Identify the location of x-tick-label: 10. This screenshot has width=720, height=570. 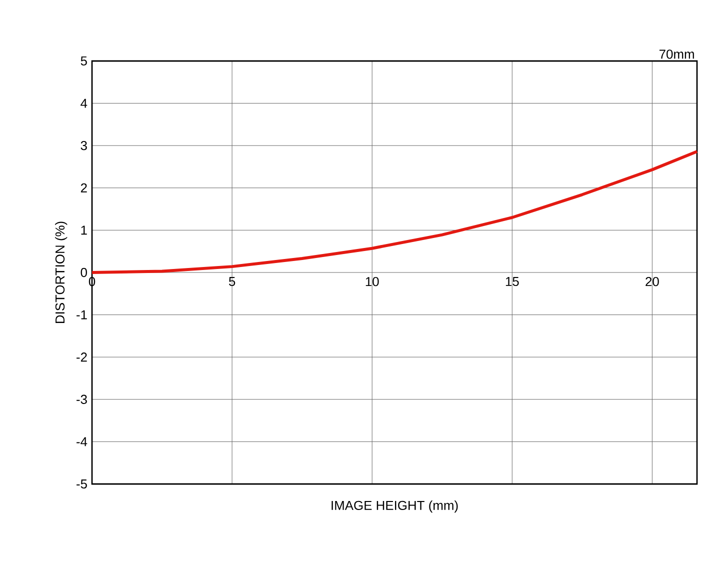
(372, 281).